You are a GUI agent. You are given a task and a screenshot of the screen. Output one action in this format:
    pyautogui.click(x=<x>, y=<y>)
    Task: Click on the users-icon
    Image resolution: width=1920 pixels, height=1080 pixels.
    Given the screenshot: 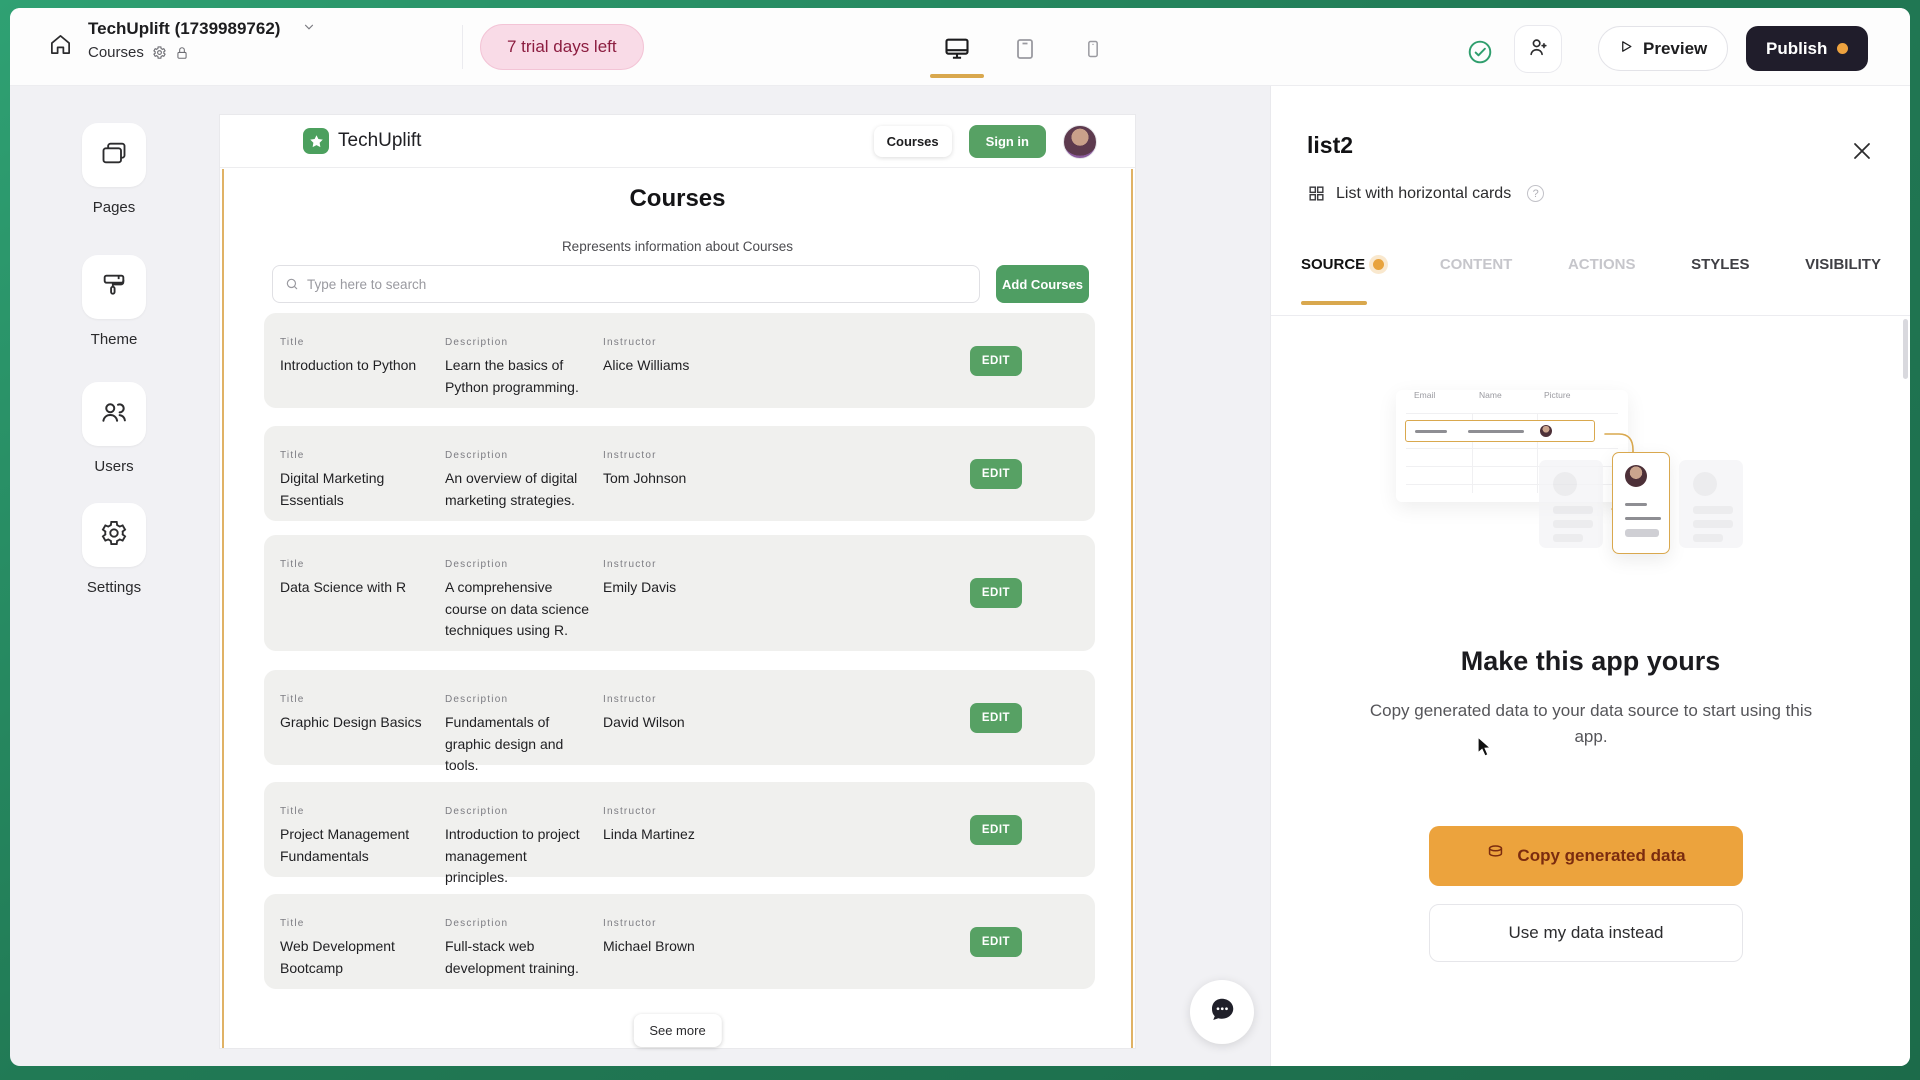 What is the action you would take?
    pyautogui.click(x=114, y=414)
    